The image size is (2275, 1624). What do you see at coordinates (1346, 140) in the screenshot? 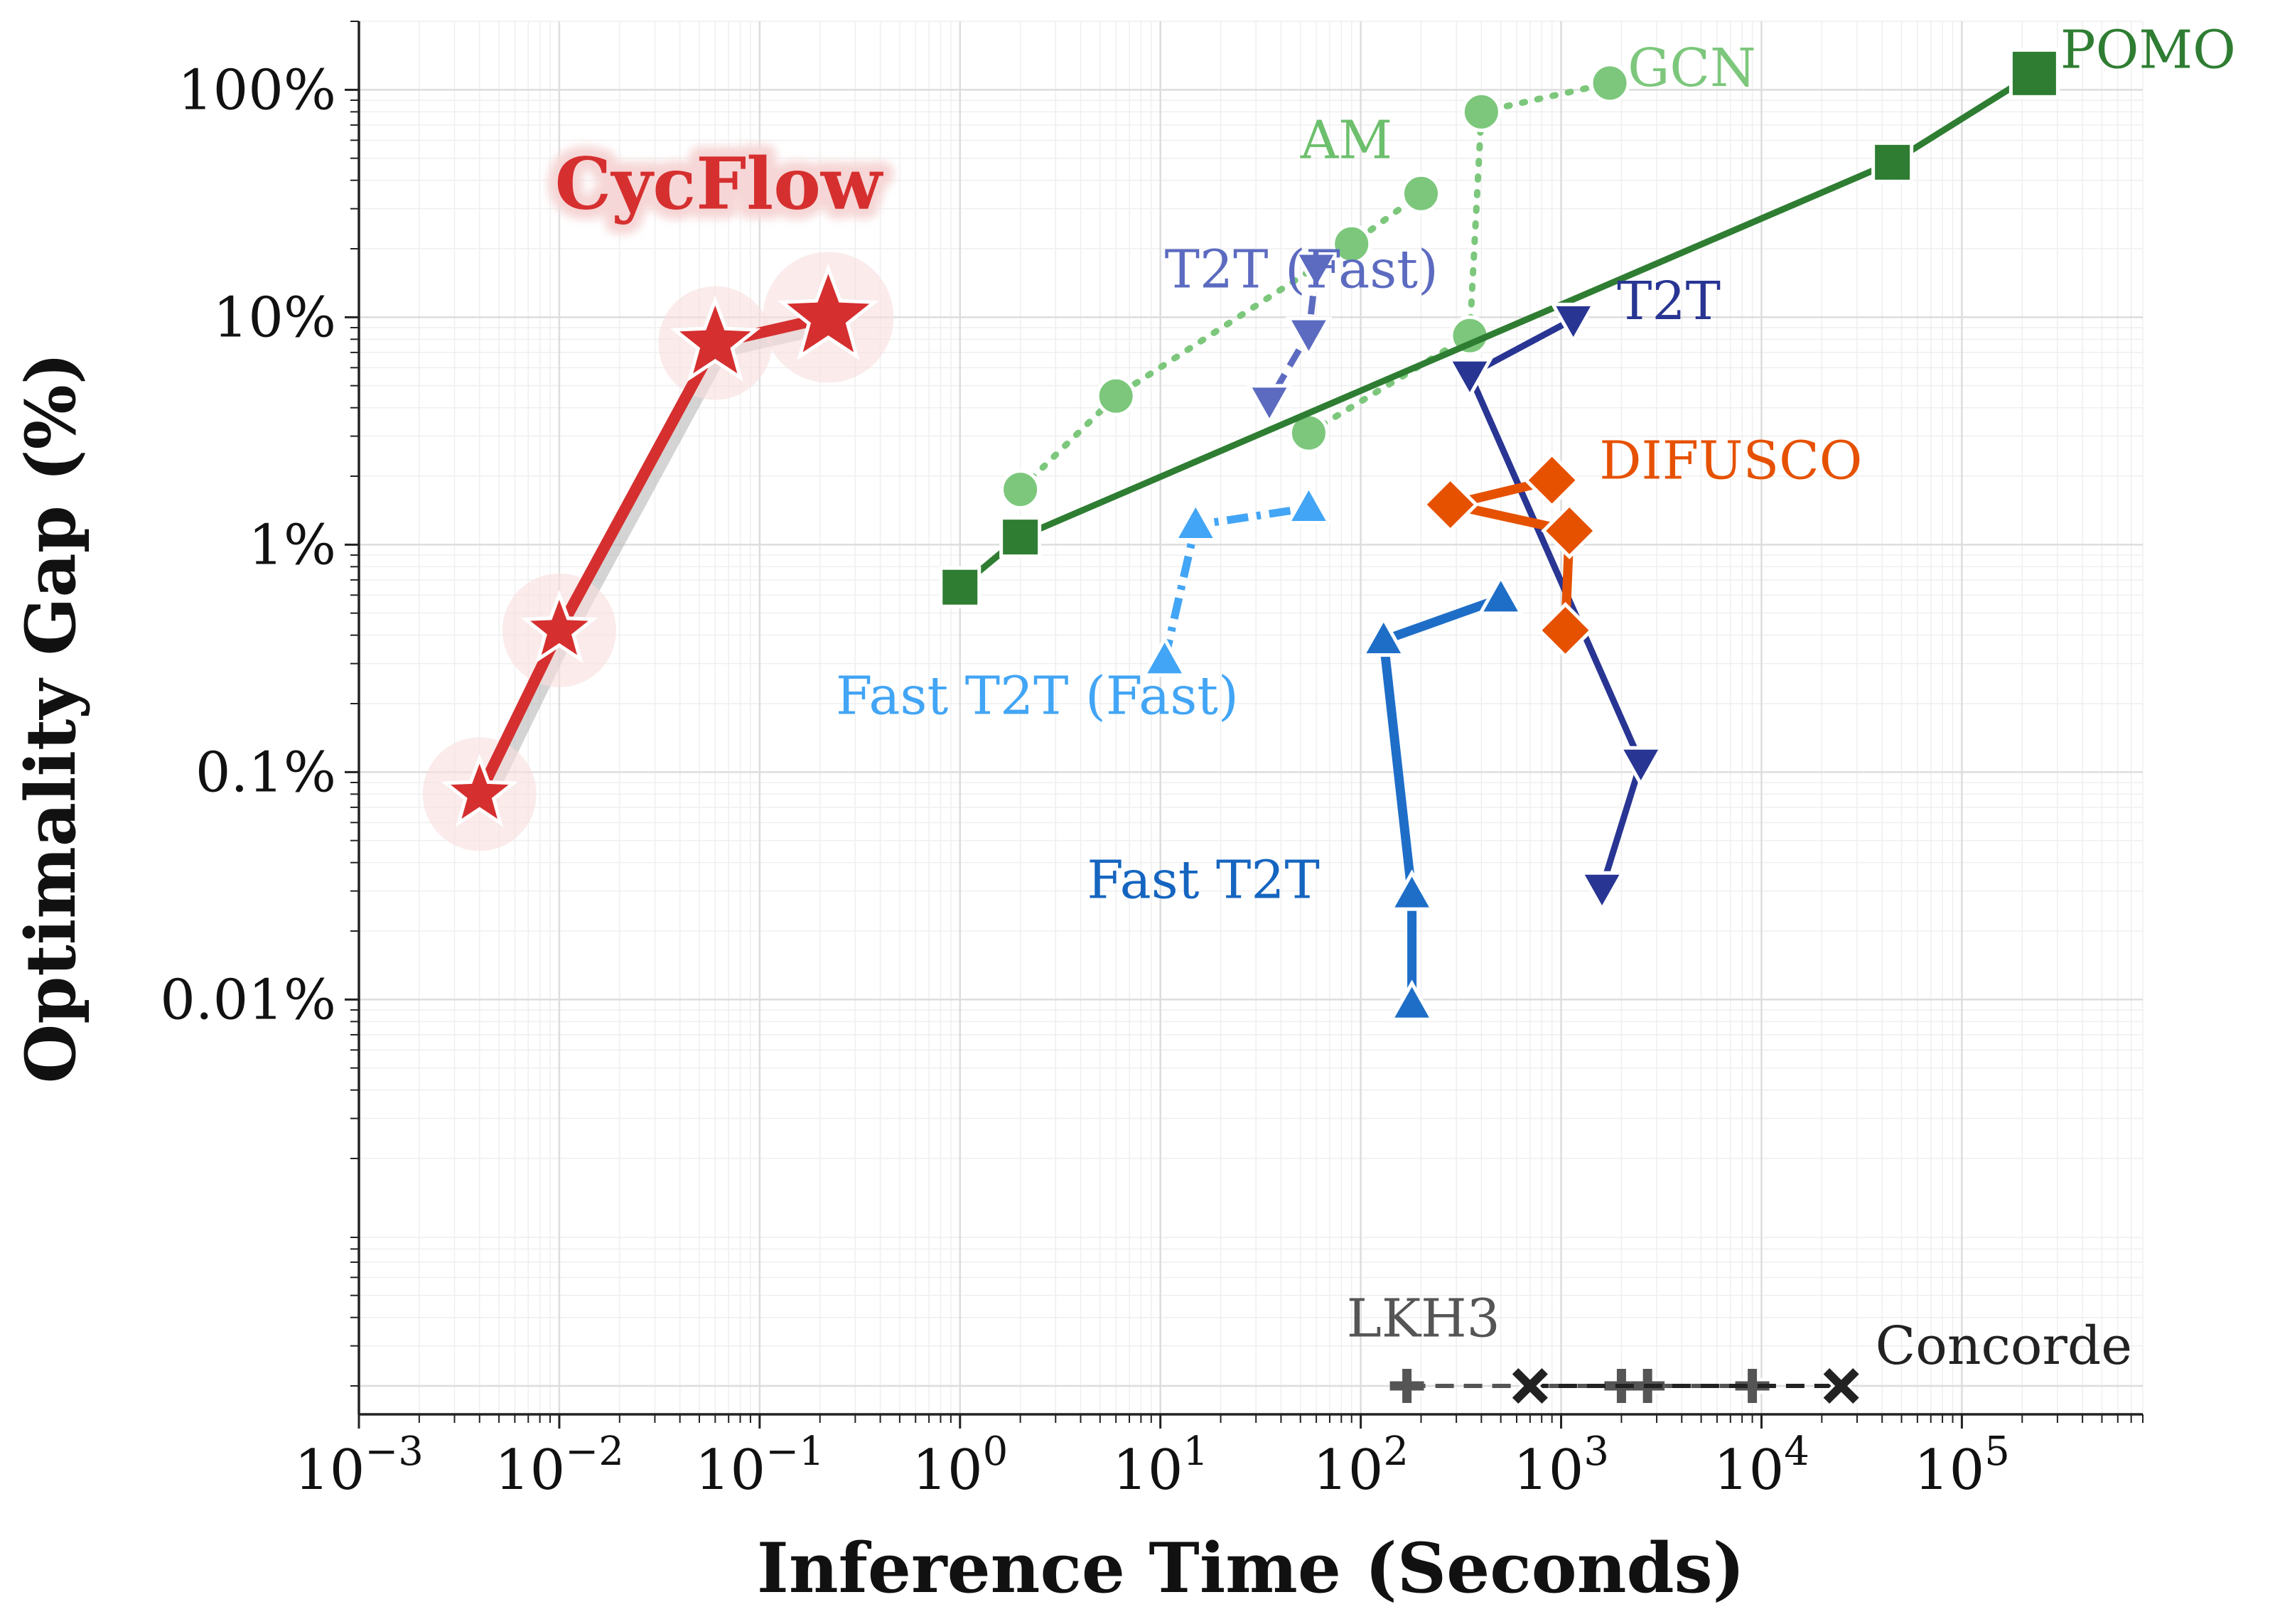
I see `series-label-am: AM` at bounding box center [1346, 140].